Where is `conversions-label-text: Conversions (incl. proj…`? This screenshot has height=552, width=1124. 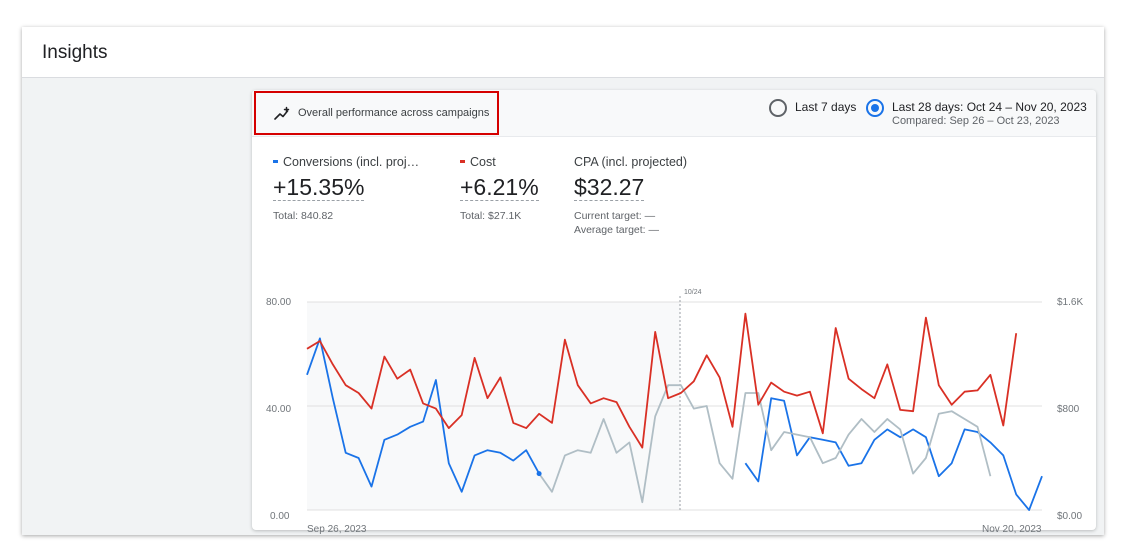 conversions-label-text: Conversions (incl. proj… is located at coordinates (351, 162).